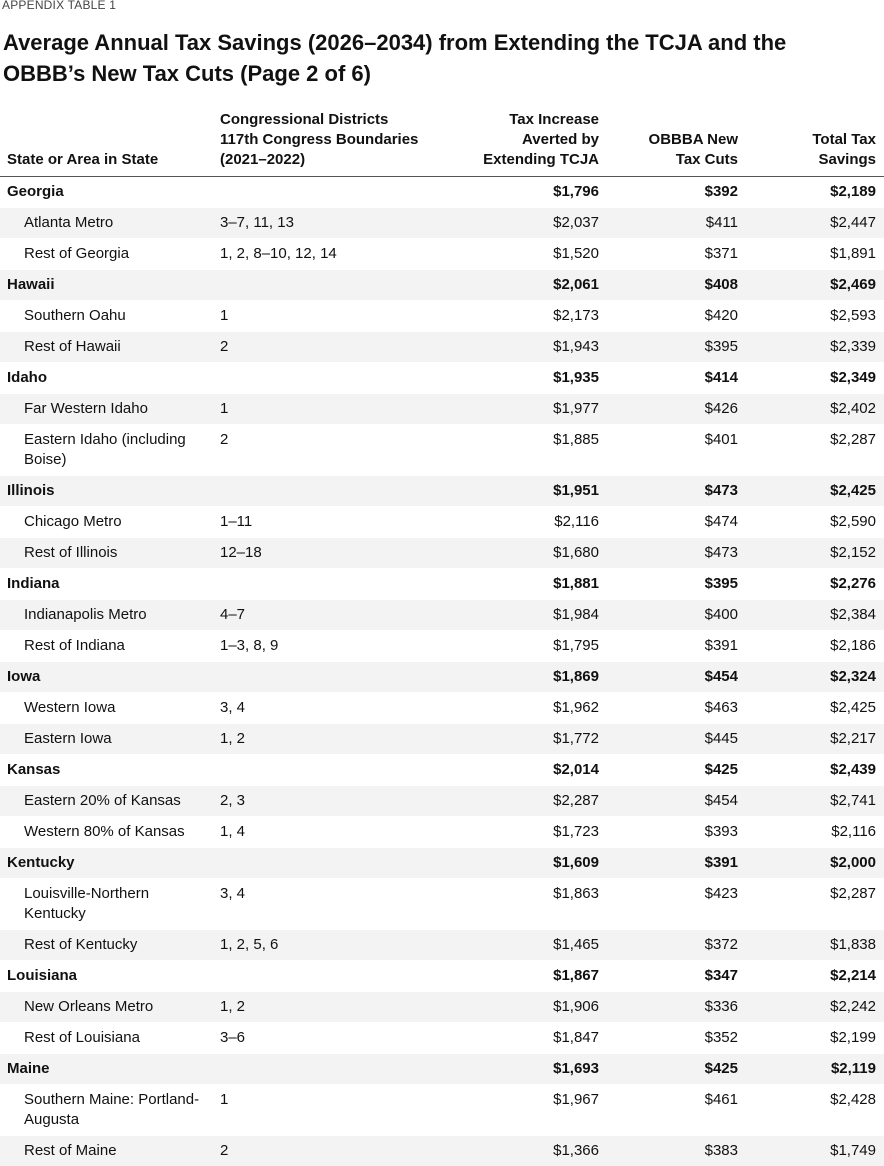 This screenshot has width=884, height=1166. Describe the element at coordinates (815, 801) in the screenshot. I see `cell: $2,741` at that location.